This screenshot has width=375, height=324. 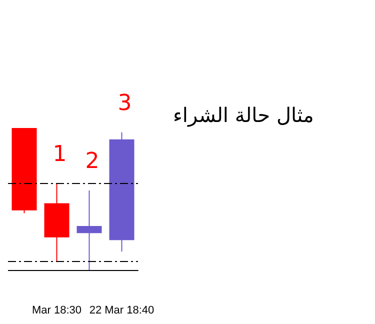 I want to click on annotation: 2, so click(x=92, y=161).